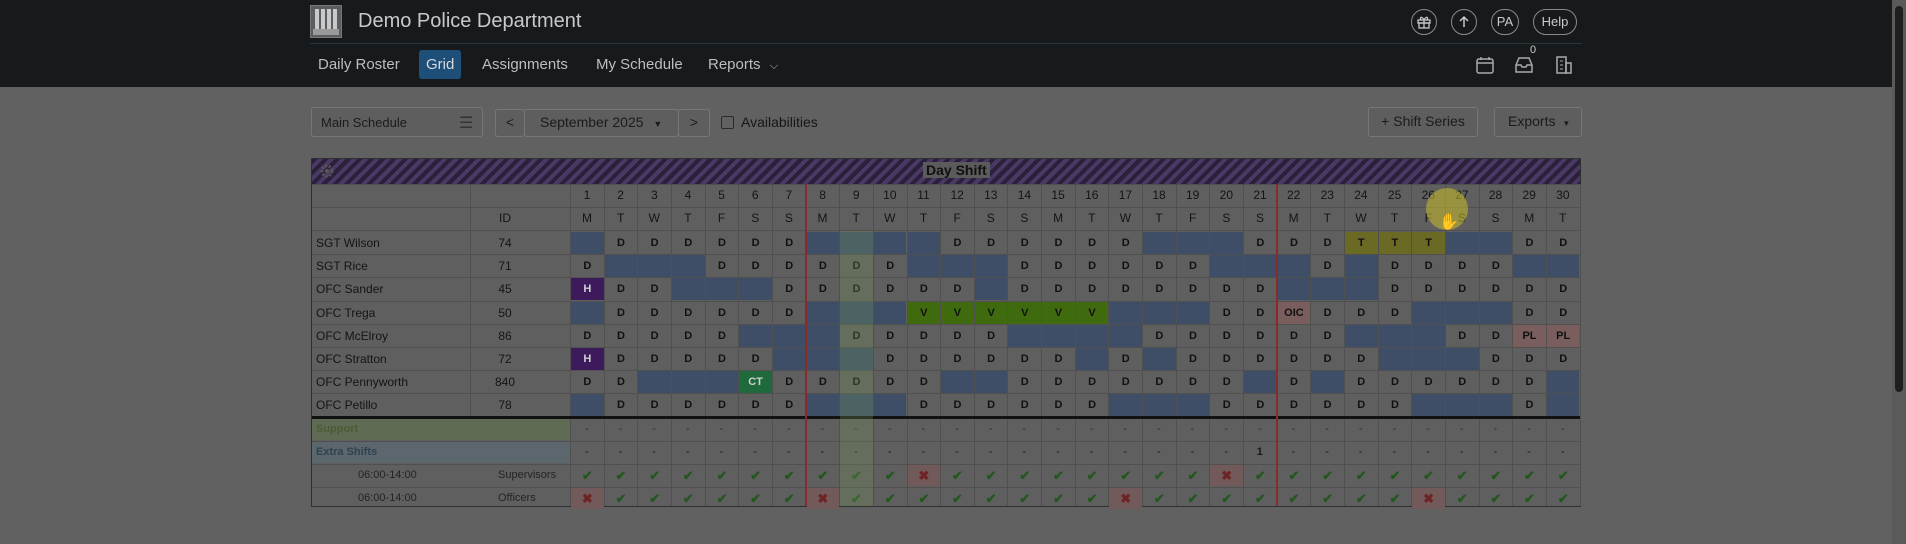  Describe the element at coordinates (440, 64) in the screenshot. I see `nav-grid: Grid` at that location.